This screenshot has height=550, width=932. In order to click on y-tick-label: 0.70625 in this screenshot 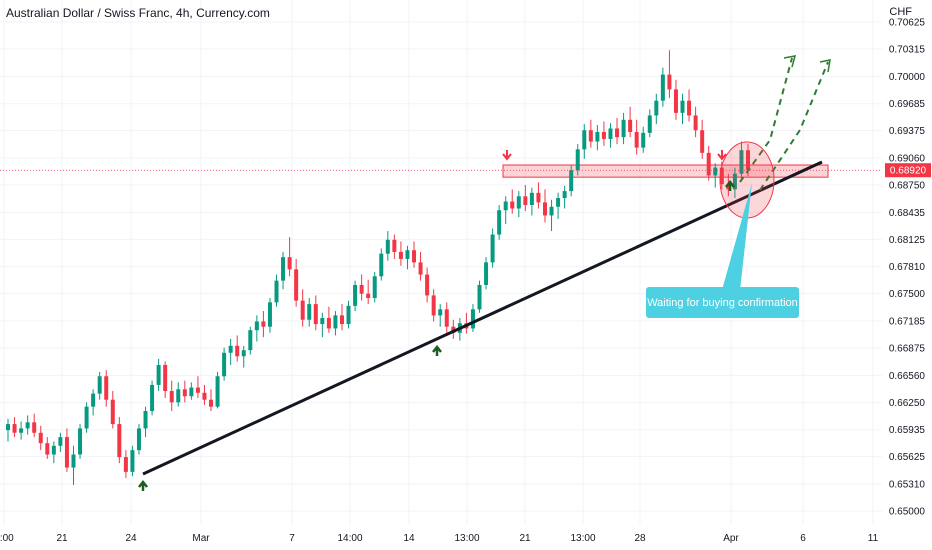, I will do `click(907, 23)`.